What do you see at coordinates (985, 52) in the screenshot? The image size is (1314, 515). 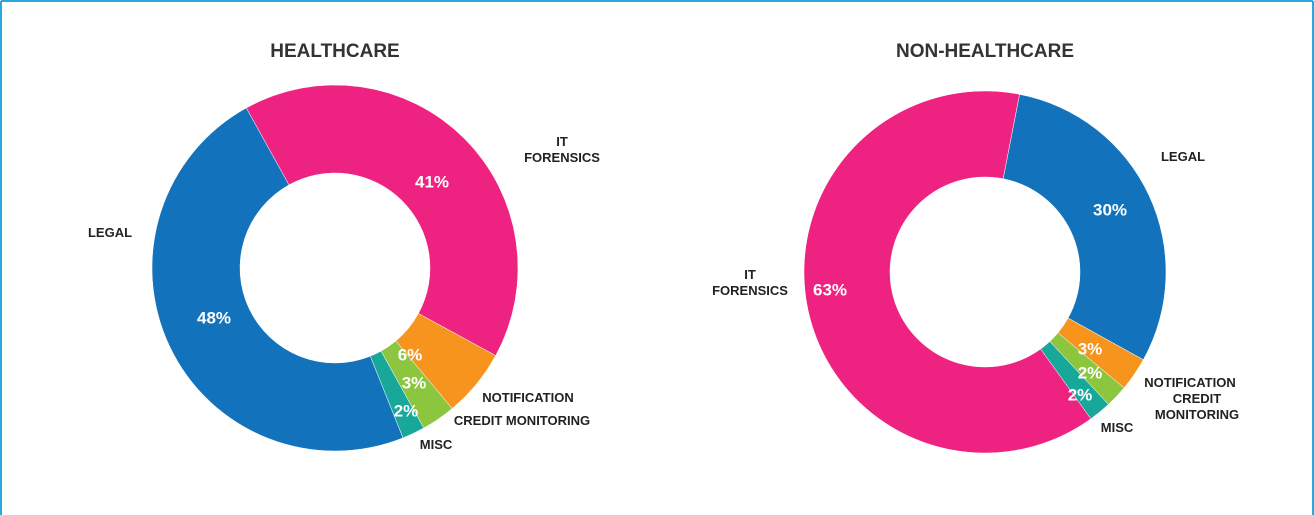 I see `chart-title: NON-HEALTHCARE` at bounding box center [985, 52].